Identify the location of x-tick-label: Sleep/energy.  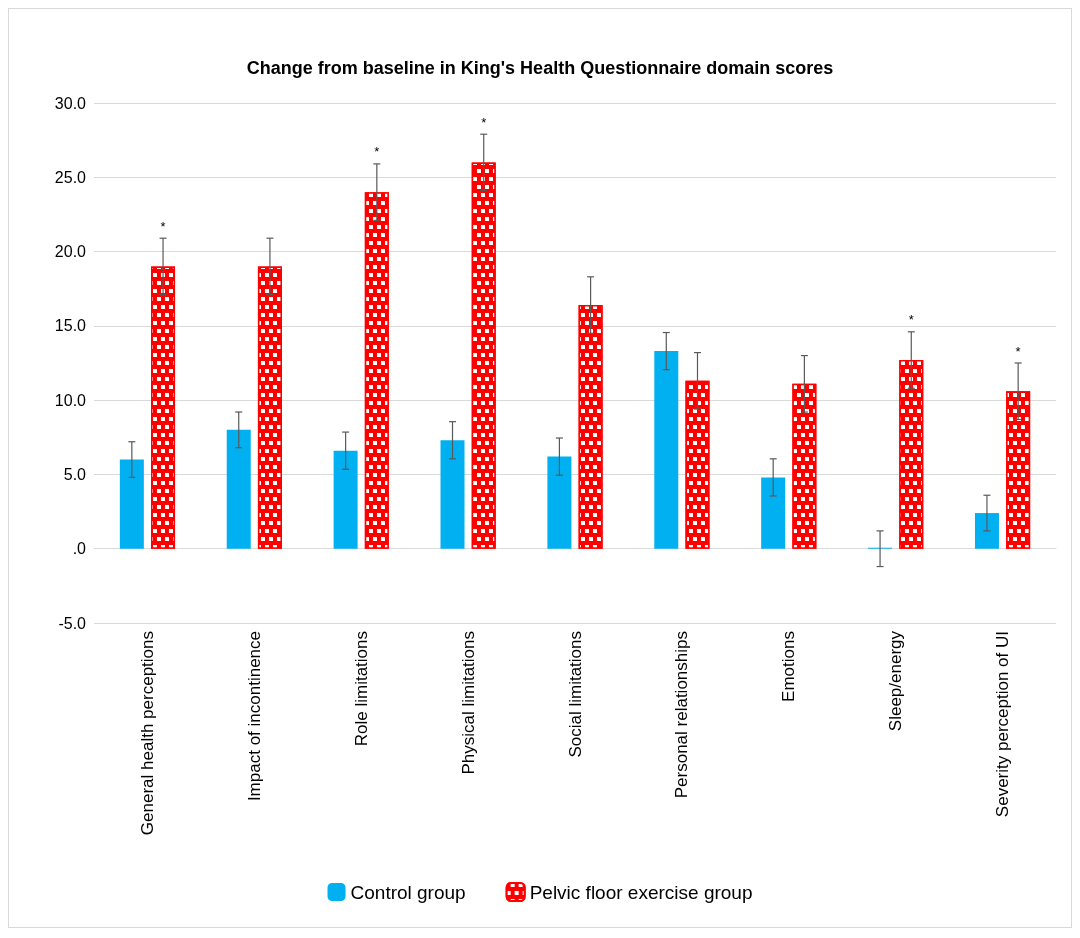
(896, 681).